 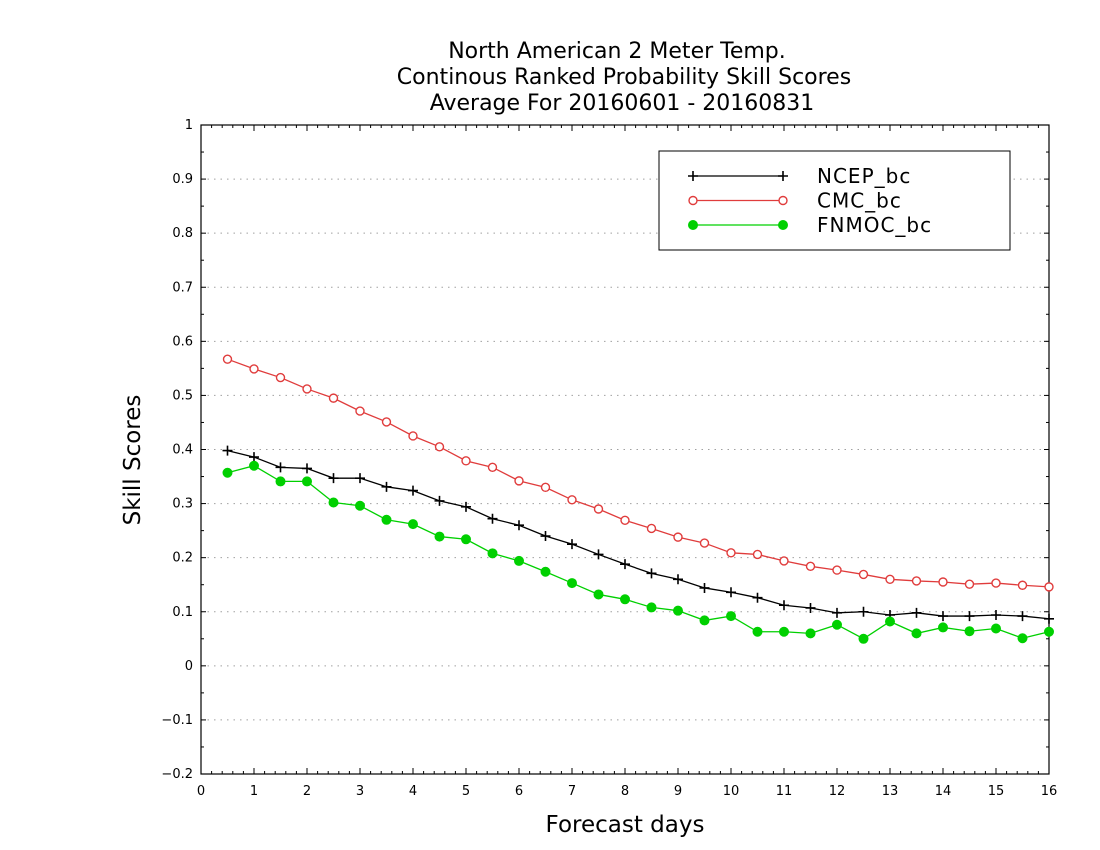 What do you see at coordinates (784, 791) in the screenshot?
I see `x-tick-label-11: 11` at bounding box center [784, 791].